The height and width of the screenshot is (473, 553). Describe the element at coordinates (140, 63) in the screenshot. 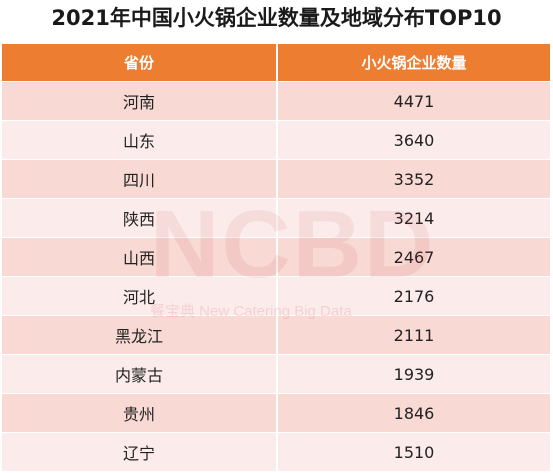

I see `column-header-province: 省份` at that location.